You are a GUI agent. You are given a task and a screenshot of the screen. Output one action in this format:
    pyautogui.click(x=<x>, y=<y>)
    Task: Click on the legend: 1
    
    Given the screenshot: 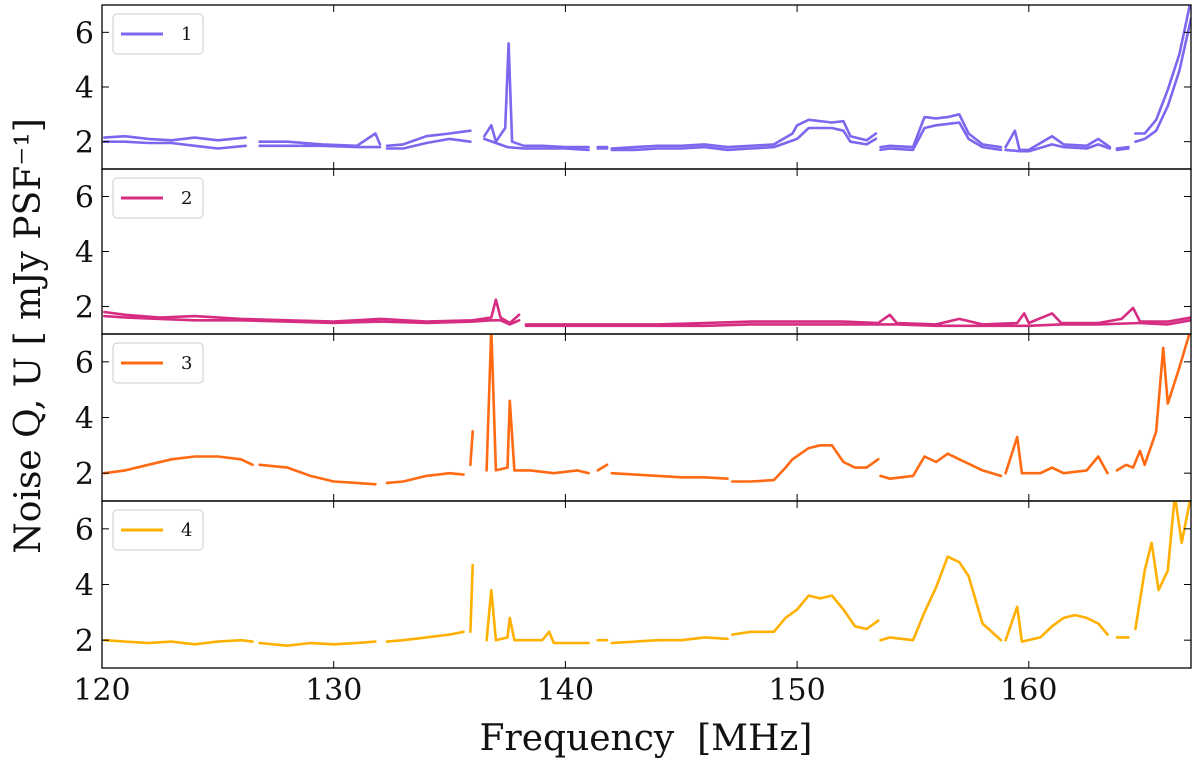 What is the action you would take?
    pyautogui.click(x=158, y=34)
    